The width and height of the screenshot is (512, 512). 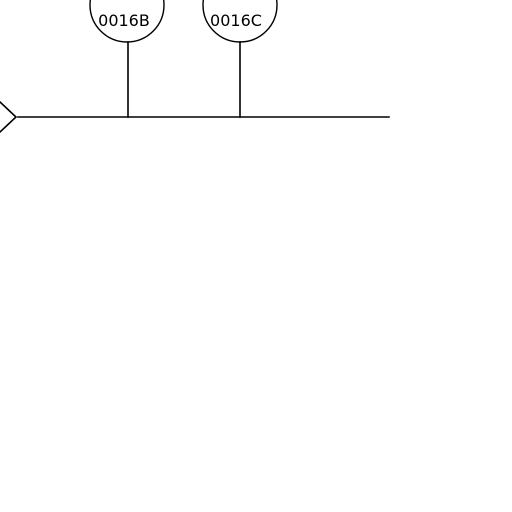 What do you see at coordinates (8, 117) in the screenshot?
I see `off-page-connector-arrow` at bounding box center [8, 117].